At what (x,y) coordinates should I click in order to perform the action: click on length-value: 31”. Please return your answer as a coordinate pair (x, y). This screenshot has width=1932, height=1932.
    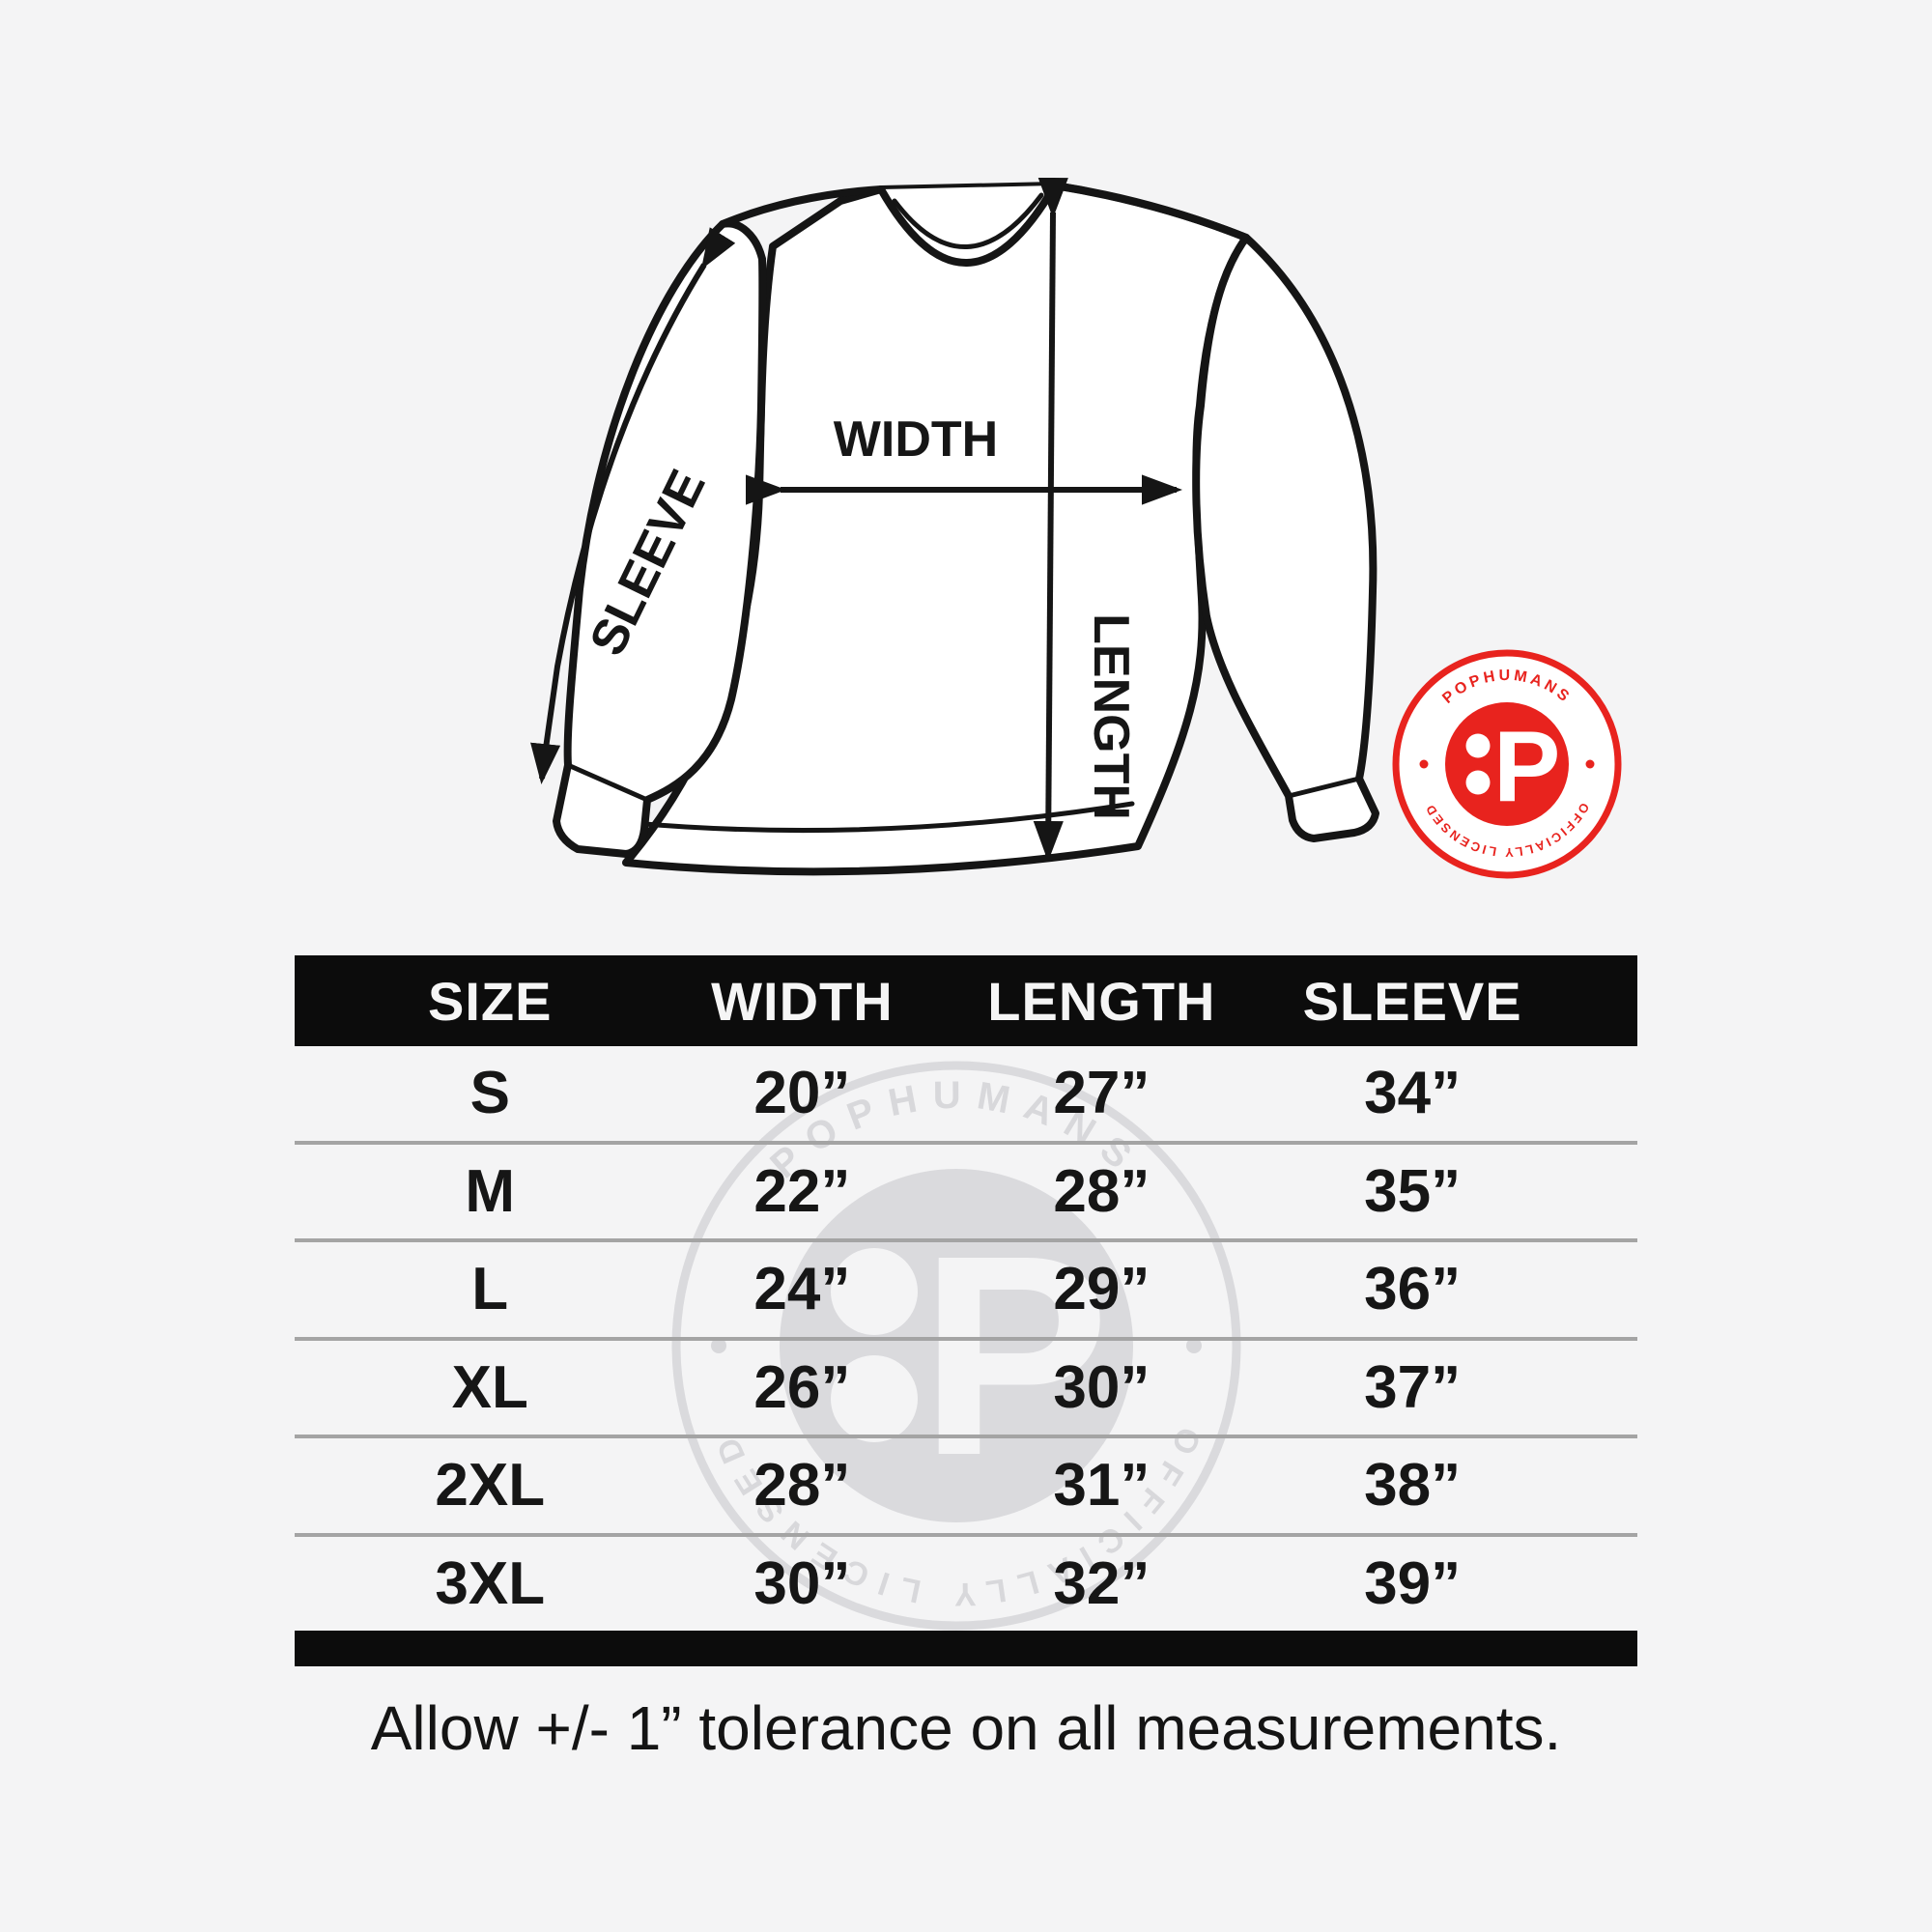
    Looking at the image, I should click on (1102, 1486).